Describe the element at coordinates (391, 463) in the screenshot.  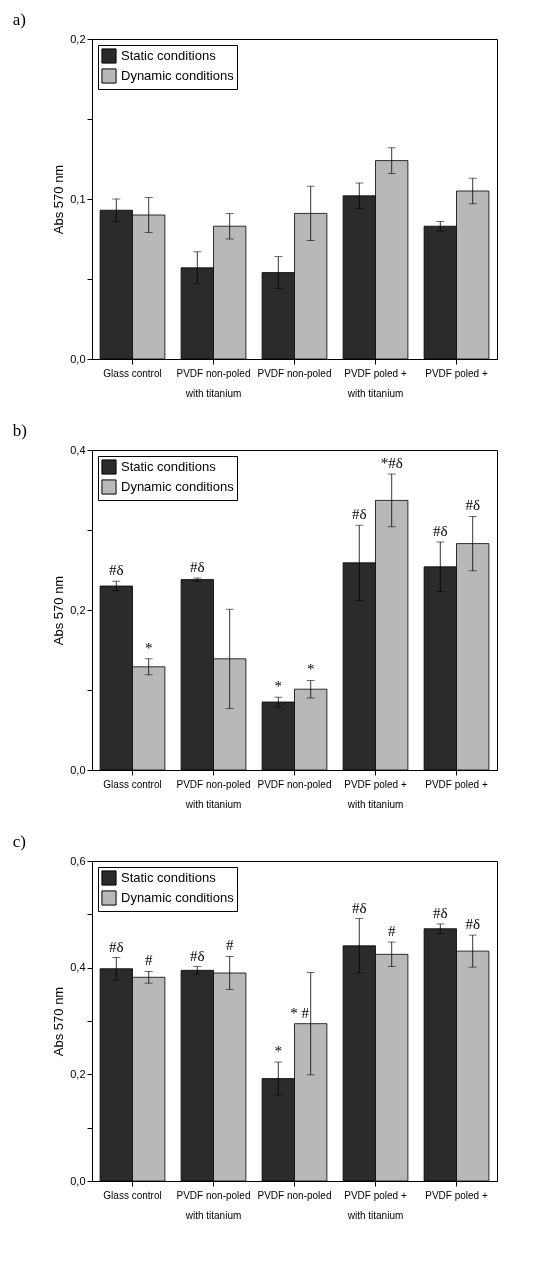
I see `data-label: *#δ` at that location.